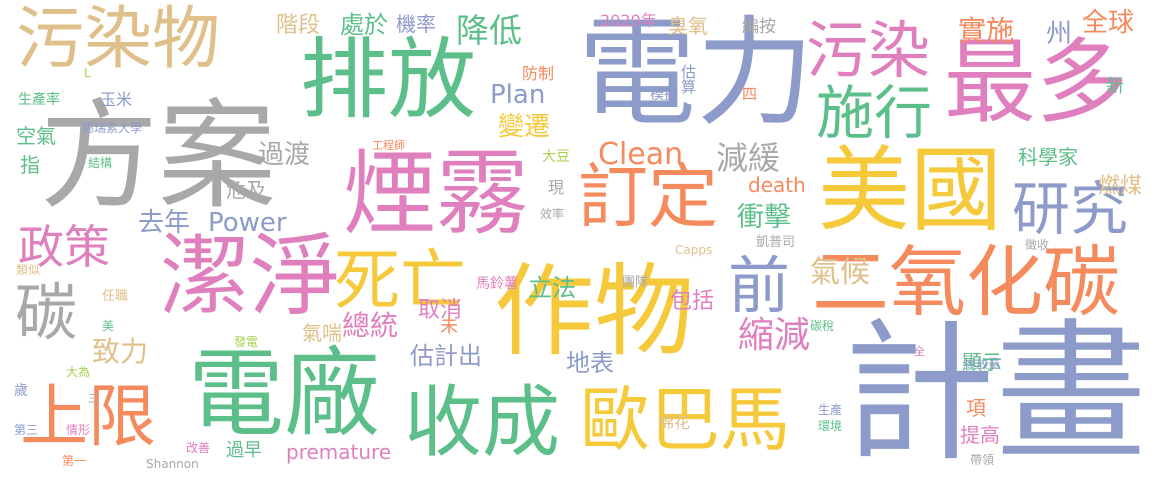  Describe the element at coordinates (246, 342) in the screenshot. I see `word: 發電` at that location.